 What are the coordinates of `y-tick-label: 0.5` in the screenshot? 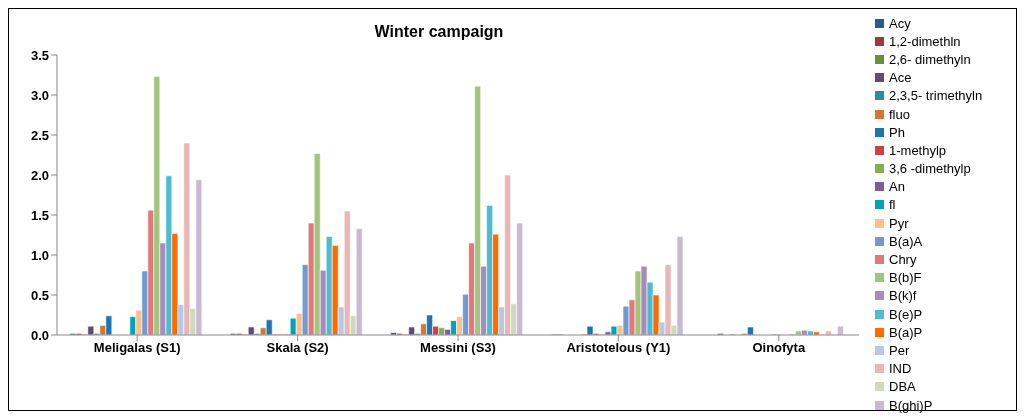 It's located at (39, 295).